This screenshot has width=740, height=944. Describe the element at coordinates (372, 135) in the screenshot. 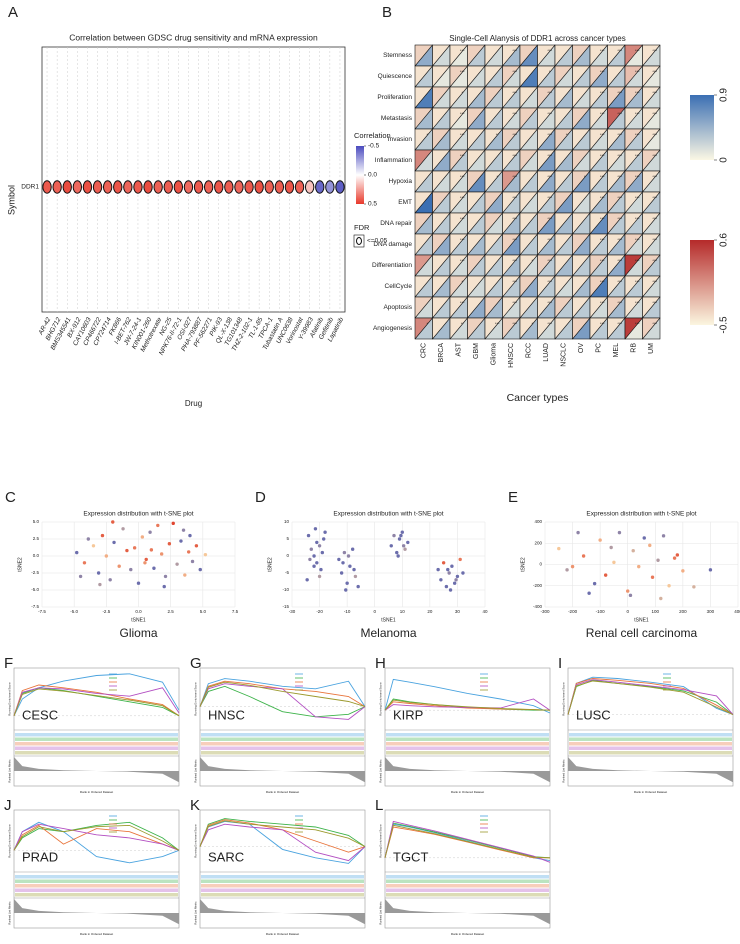

I see `legend-title: Correlation` at that location.